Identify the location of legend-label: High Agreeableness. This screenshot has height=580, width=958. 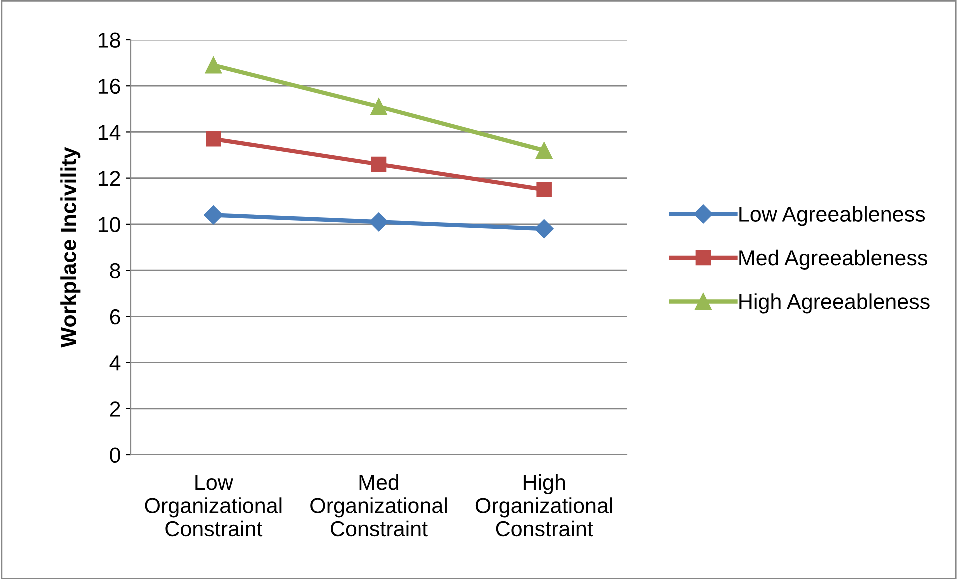
(835, 304).